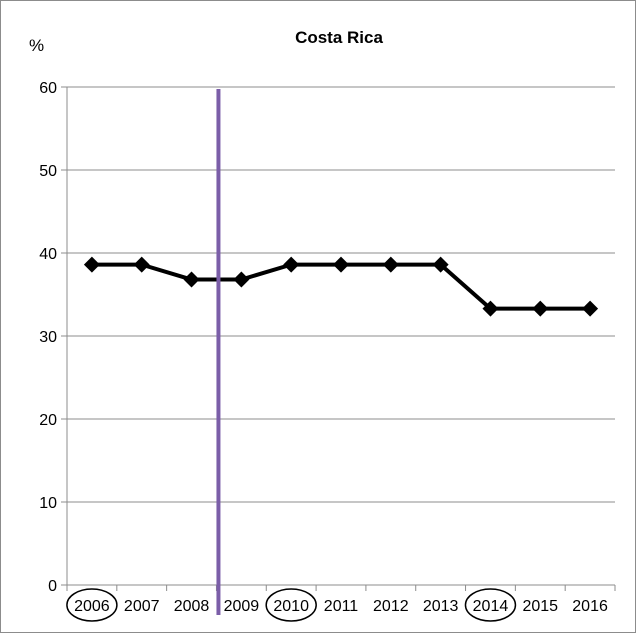 This screenshot has height=634, width=636. What do you see at coordinates (391, 606) in the screenshot?
I see `x-tick-label: 2012` at bounding box center [391, 606].